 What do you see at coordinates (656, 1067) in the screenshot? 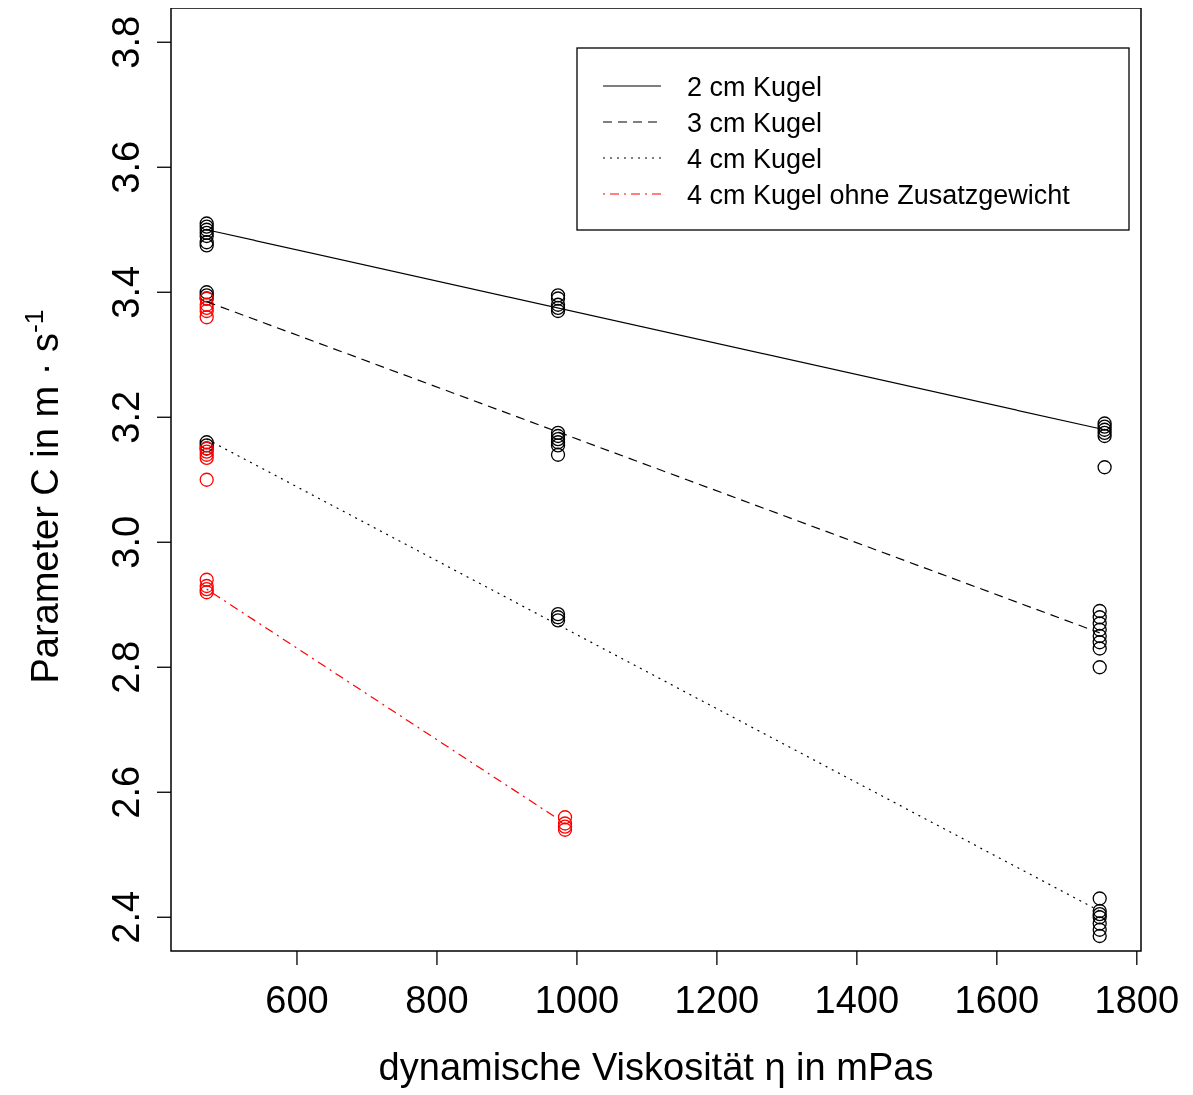
I see `x-axis-title: dynamische Viskosität η in mPas` at bounding box center [656, 1067].